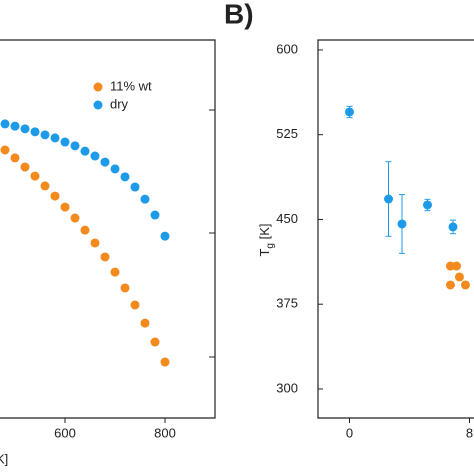 This screenshot has width=474, height=474. I want to click on legend-label: 11% wt, so click(131, 85).